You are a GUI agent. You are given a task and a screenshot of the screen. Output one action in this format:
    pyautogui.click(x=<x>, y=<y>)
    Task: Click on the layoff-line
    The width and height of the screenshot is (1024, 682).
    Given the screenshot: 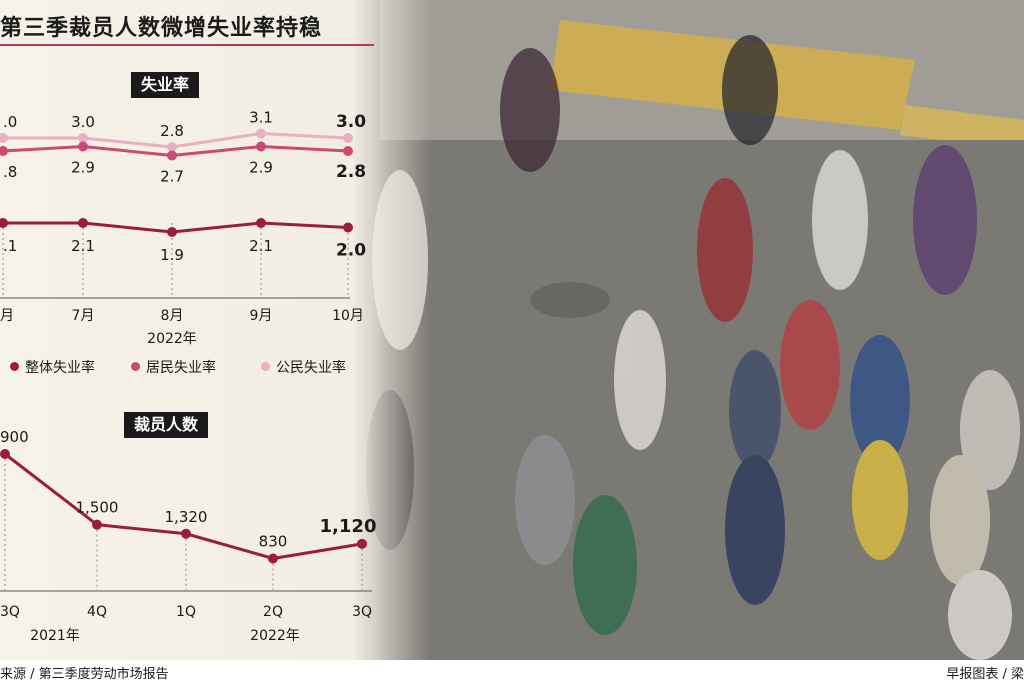 What is the action you would take?
    pyautogui.click(x=183, y=506)
    